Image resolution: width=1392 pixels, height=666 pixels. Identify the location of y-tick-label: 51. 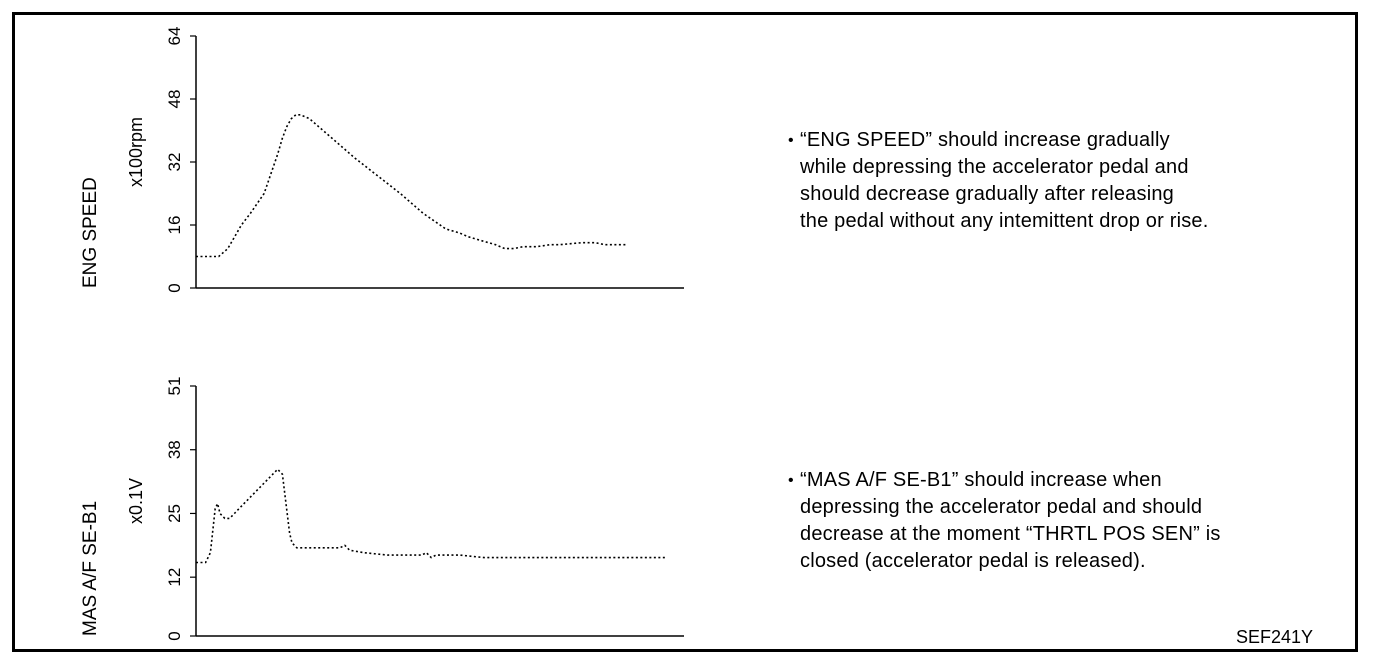
(174, 386).